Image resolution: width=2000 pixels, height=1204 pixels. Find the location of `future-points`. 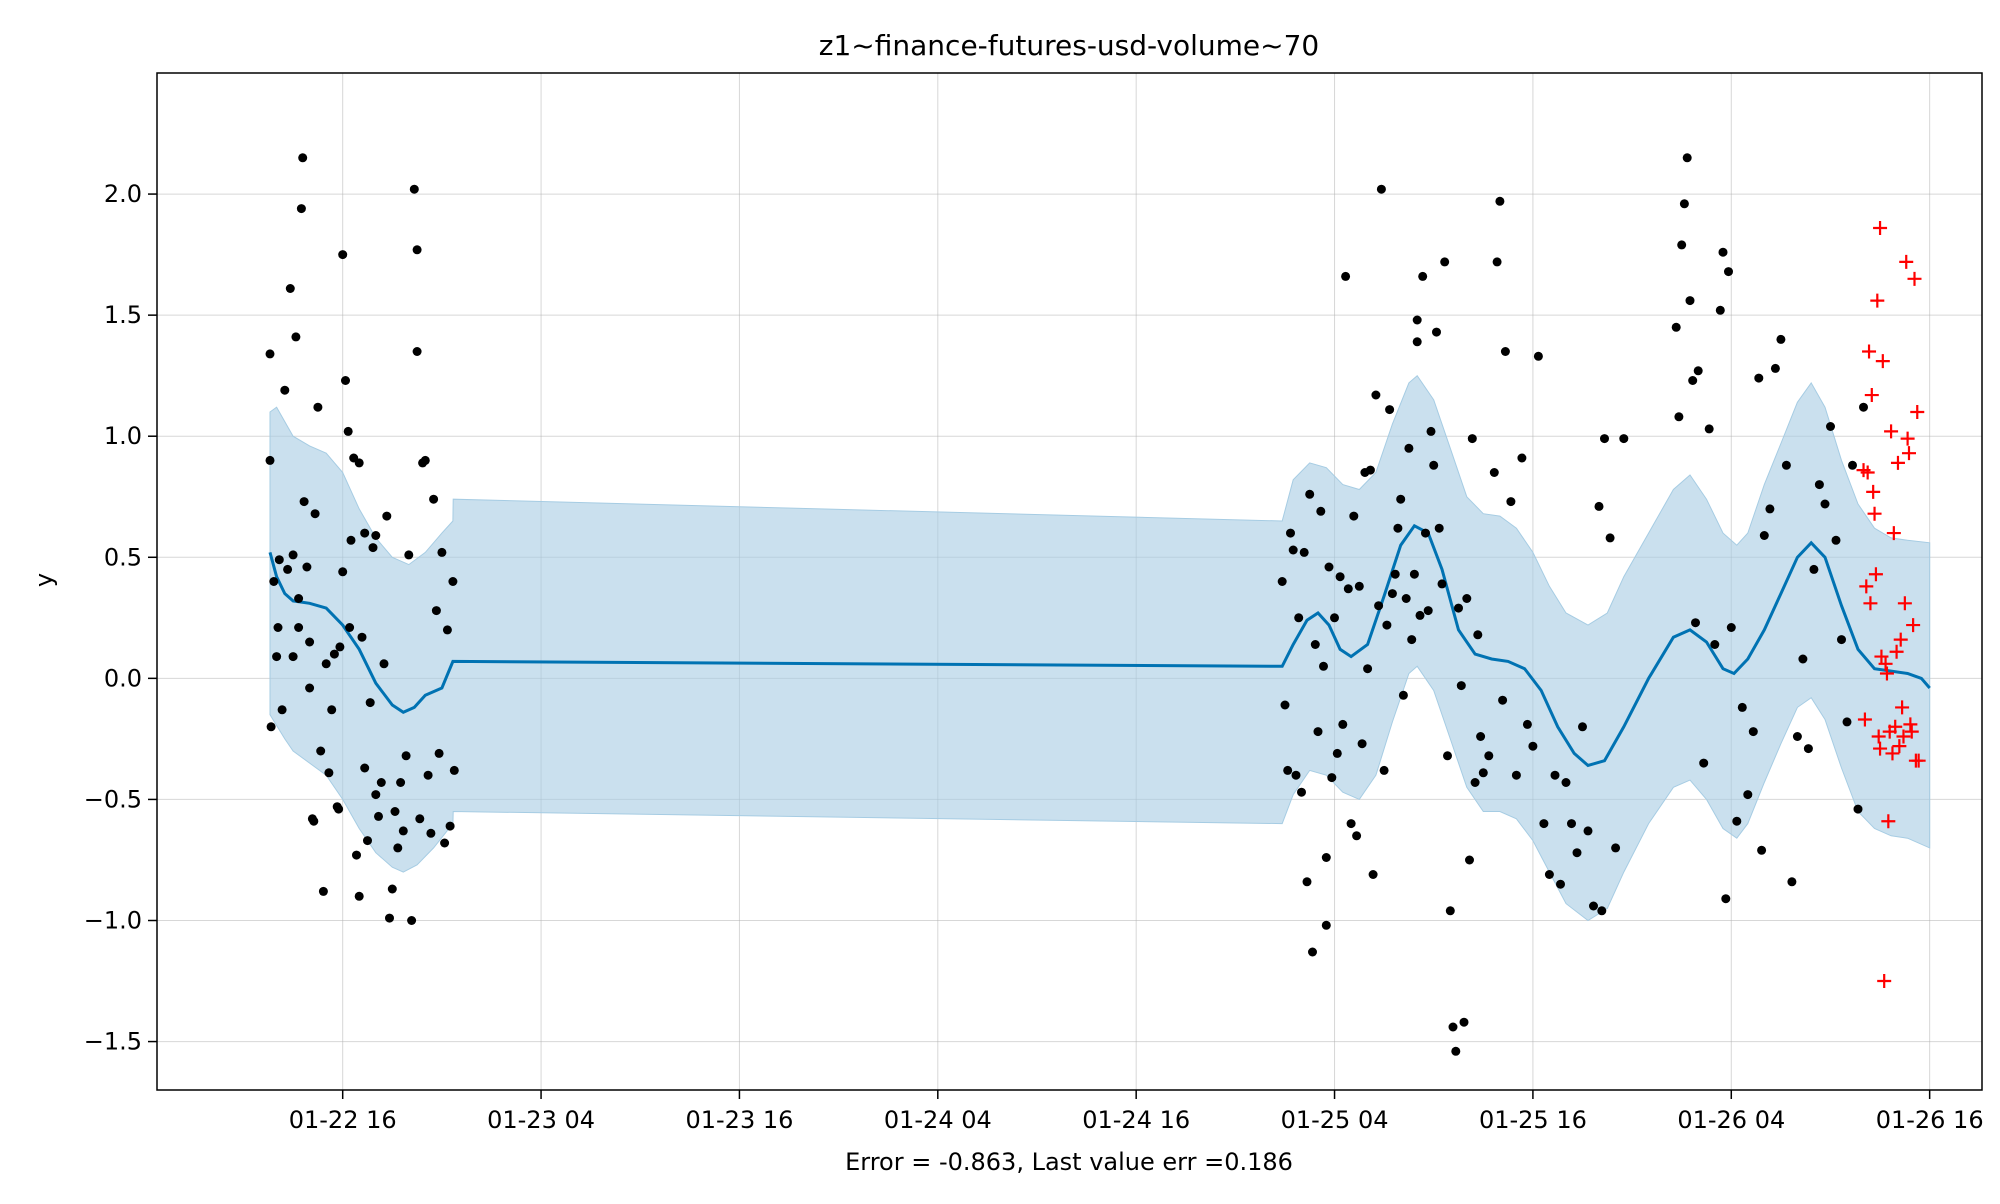

future-points is located at coordinates (1891, 604).